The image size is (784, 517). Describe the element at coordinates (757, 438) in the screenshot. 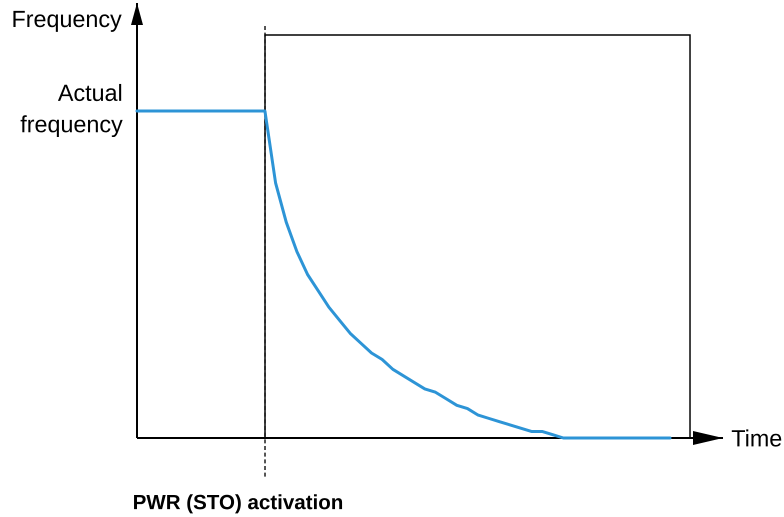

I see `x-axis-title: Time` at that location.